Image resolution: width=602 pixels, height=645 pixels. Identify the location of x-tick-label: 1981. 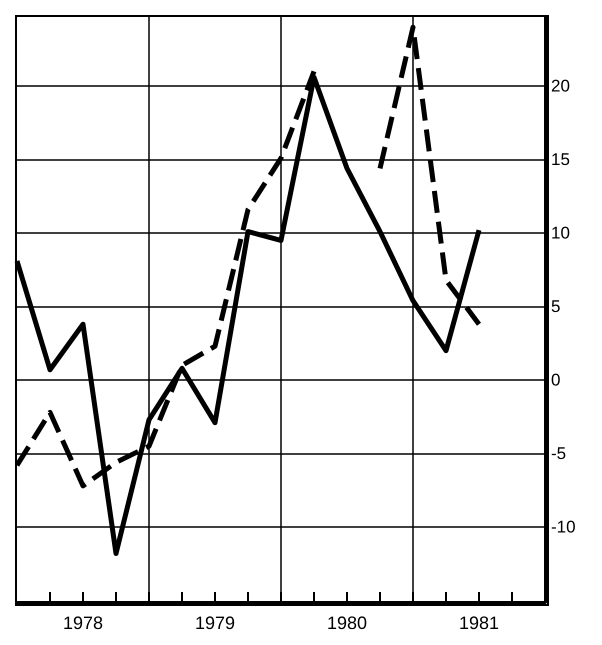
(479, 623).